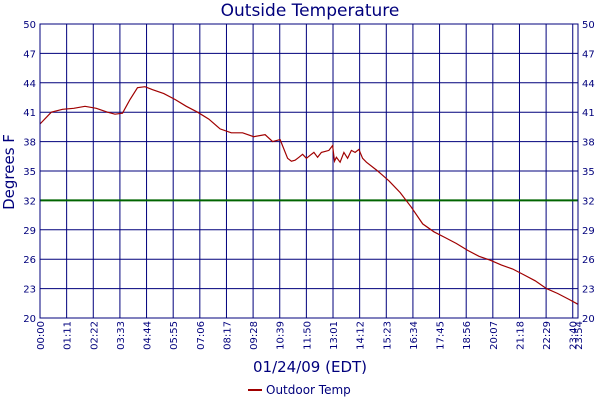 The image size is (600, 400). I want to click on x-tick-label: 23:40, so click(574, 335).